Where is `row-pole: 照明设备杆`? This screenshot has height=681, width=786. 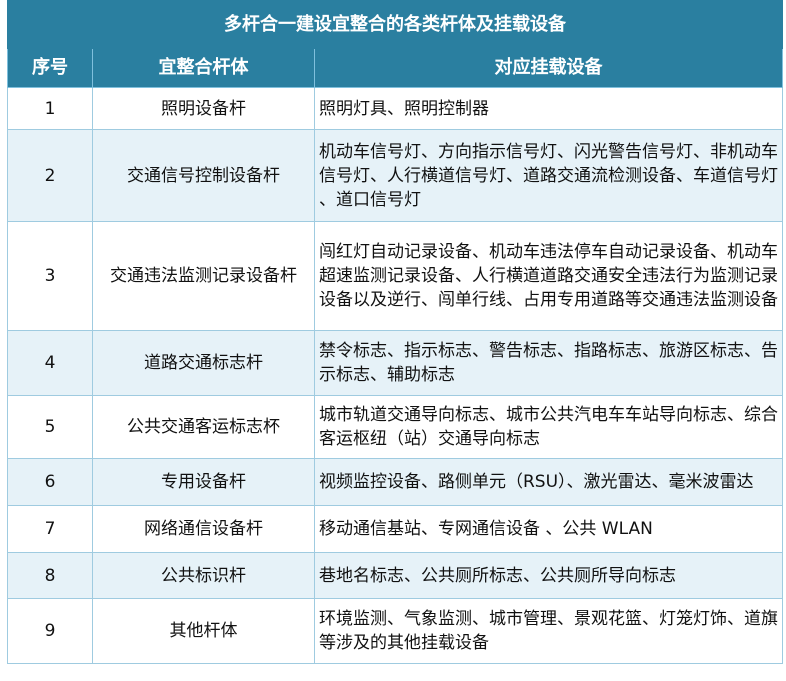 row-pole: 照明设备杆 is located at coordinates (203, 108).